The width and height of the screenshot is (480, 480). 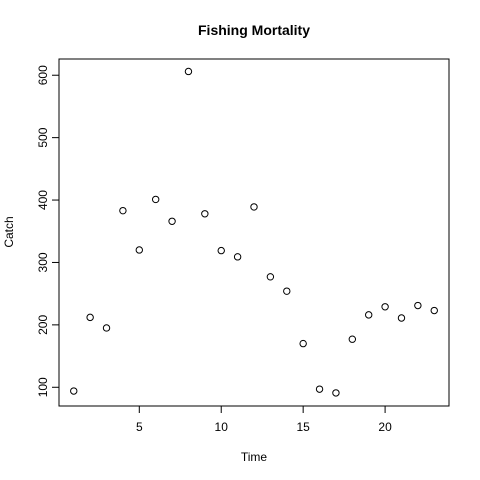 I want to click on y-axis-label: Catch, so click(x=9, y=231).